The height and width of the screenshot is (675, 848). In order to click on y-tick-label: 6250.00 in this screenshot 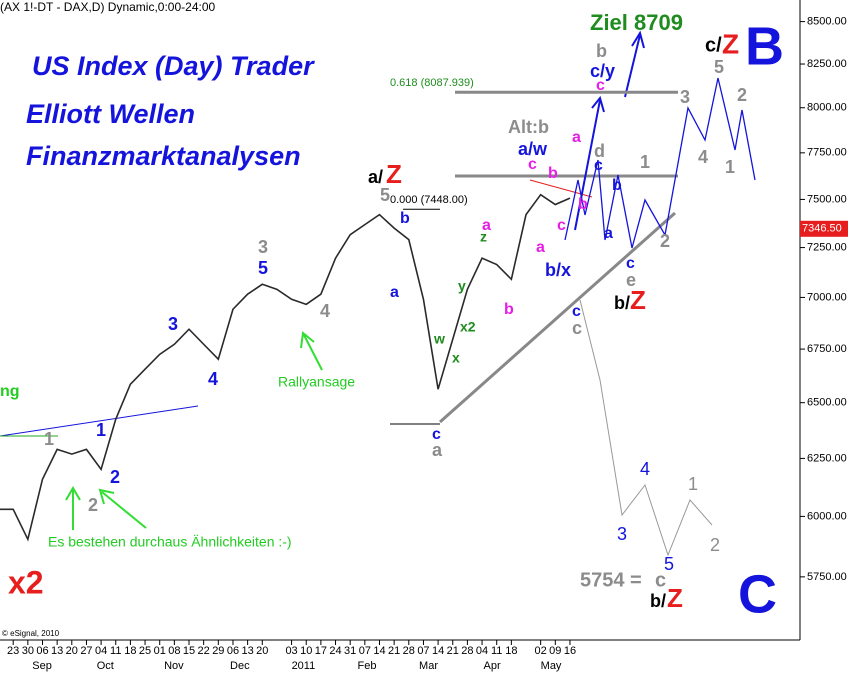, I will do `click(827, 458)`.